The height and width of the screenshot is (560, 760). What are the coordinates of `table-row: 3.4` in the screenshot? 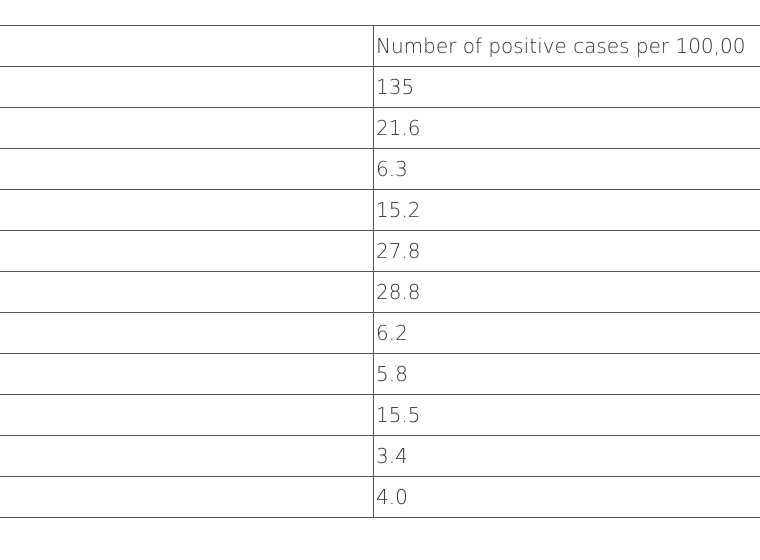 It's located at (380, 456).